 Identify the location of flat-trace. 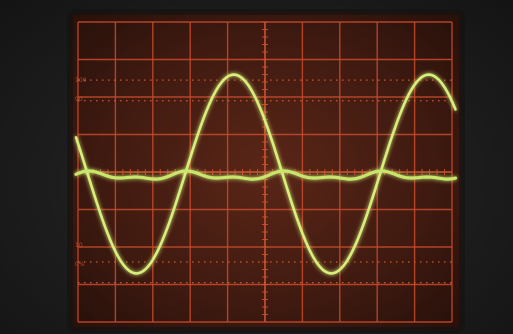
(266, 175).